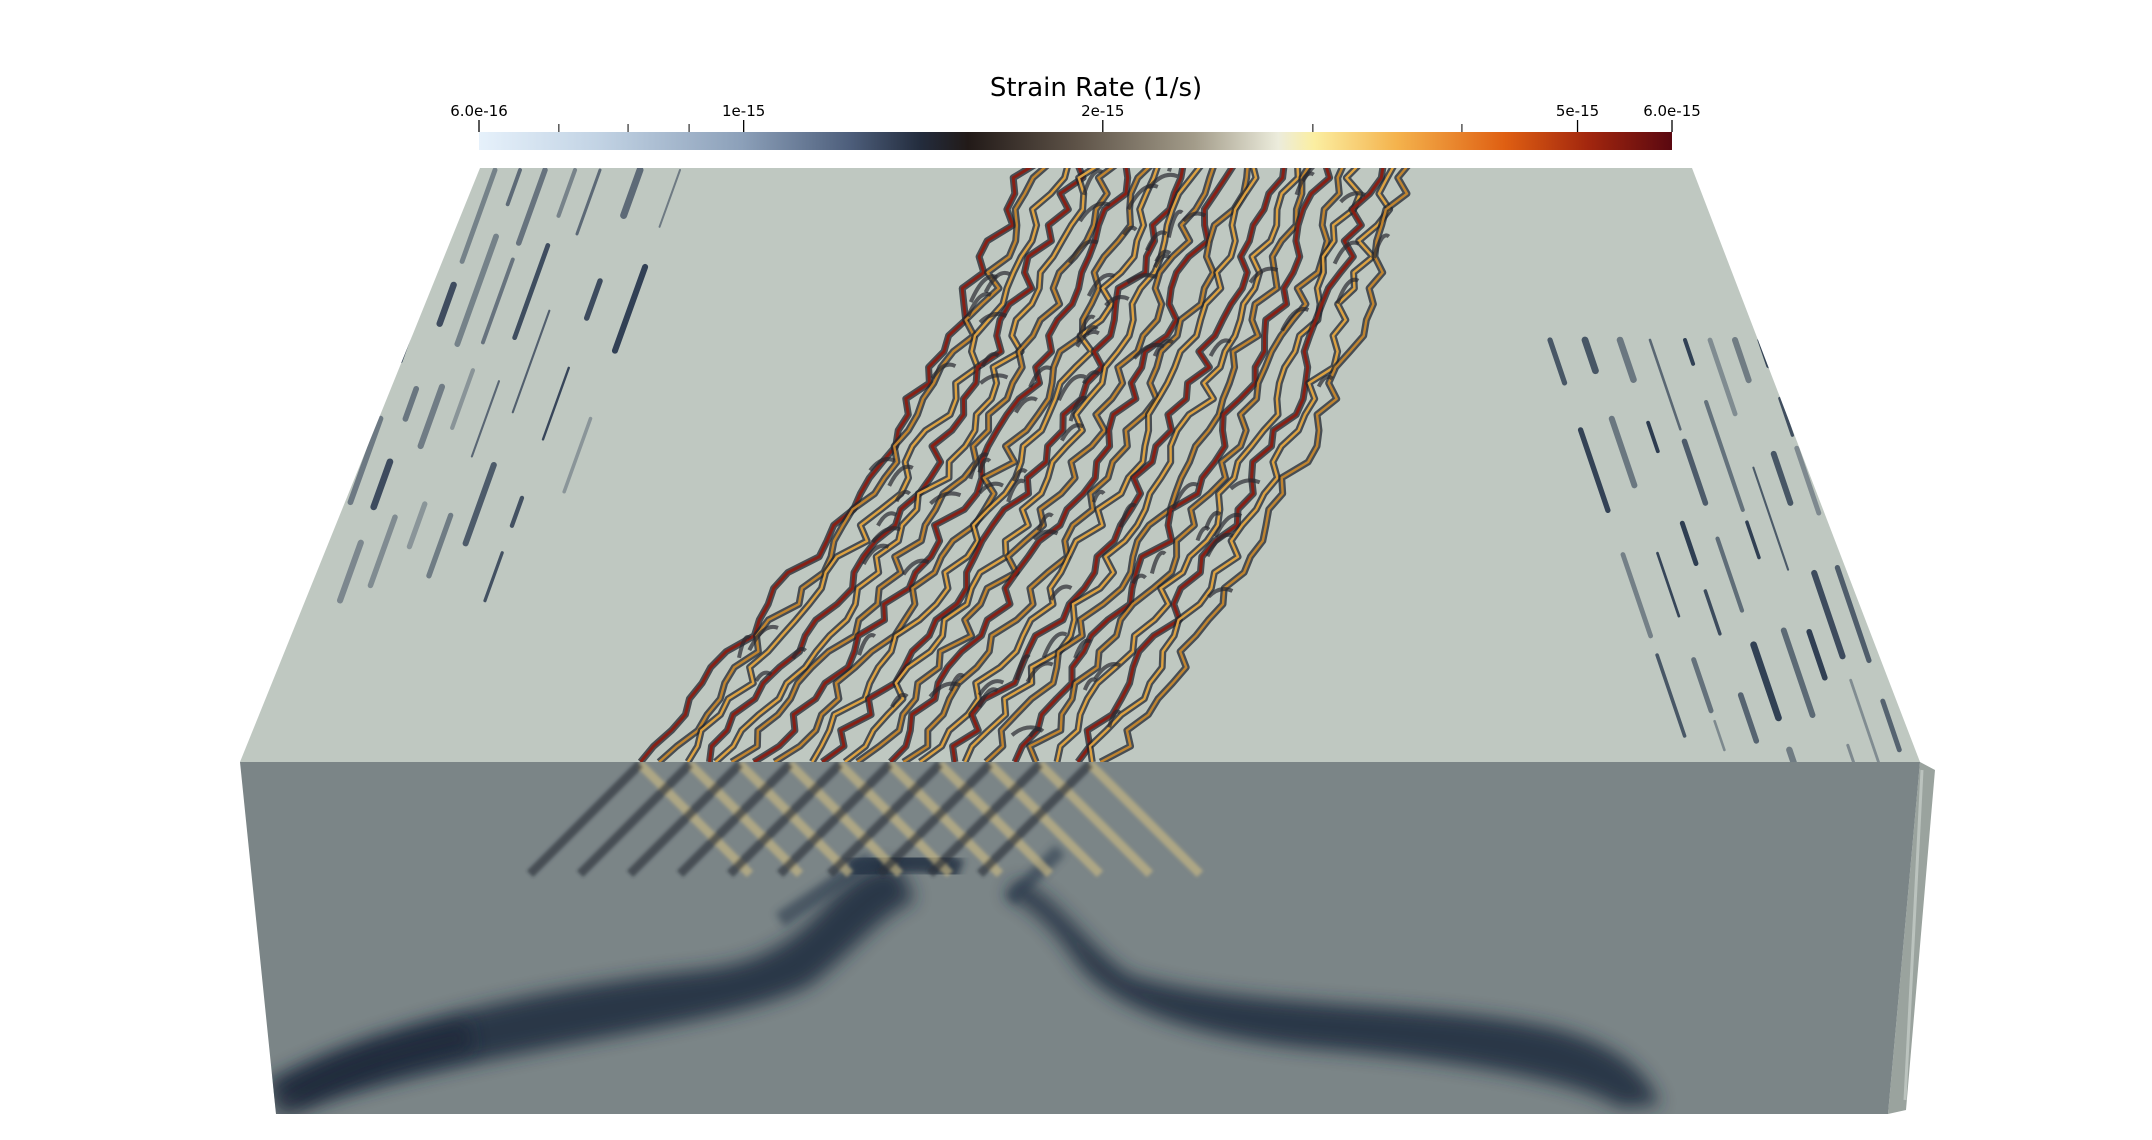  What do you see at coordinates (743, 111) in the screenshot?
I see `colorbar-tick-label: 1e-15` at bounding box center [743, 111].